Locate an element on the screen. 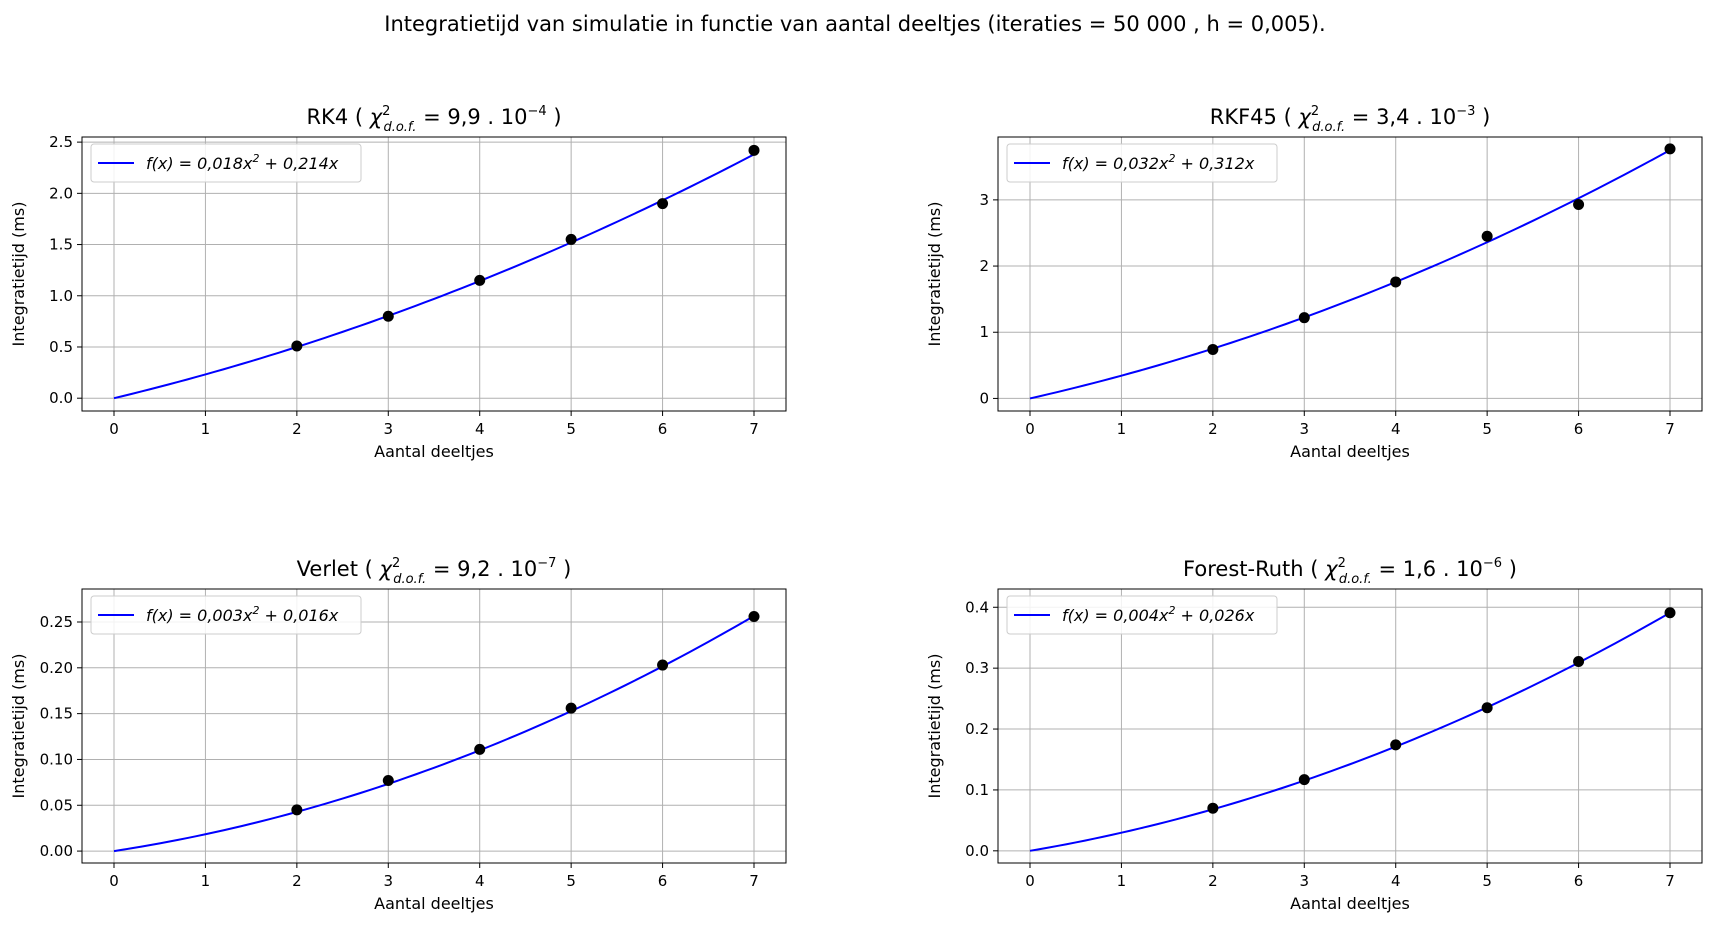  x-tick-label: 4 is located at coordinates (1396, 429).